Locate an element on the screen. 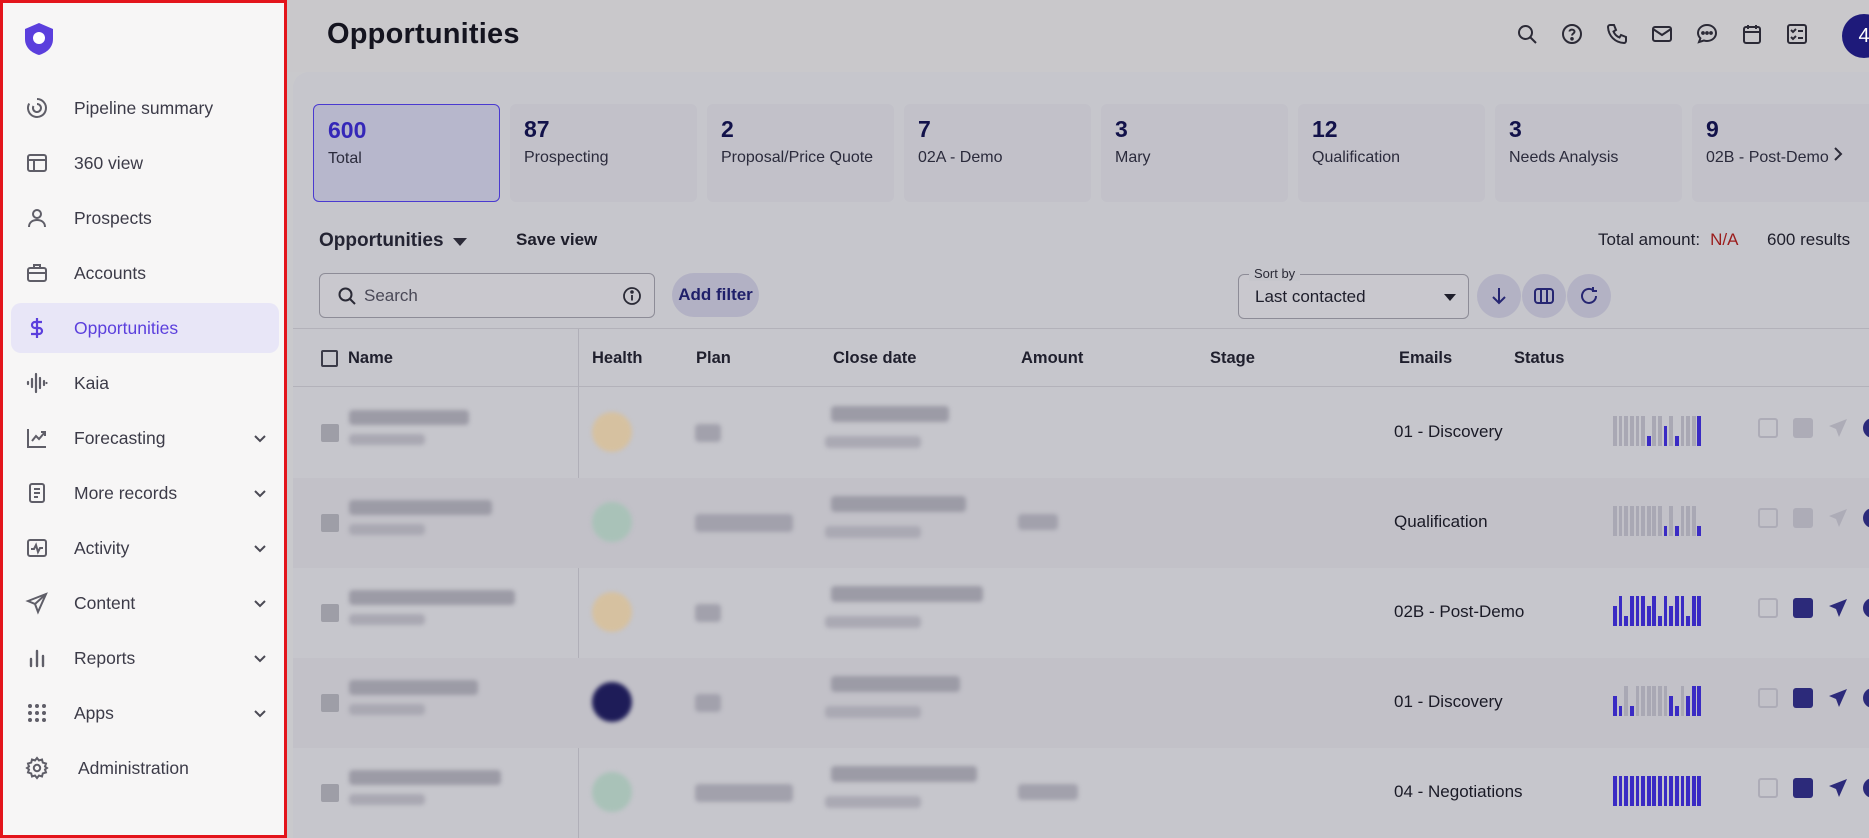 The width and height of the screenshot is (1869, 838). chat-icon is located at coordinates (1707, 34).